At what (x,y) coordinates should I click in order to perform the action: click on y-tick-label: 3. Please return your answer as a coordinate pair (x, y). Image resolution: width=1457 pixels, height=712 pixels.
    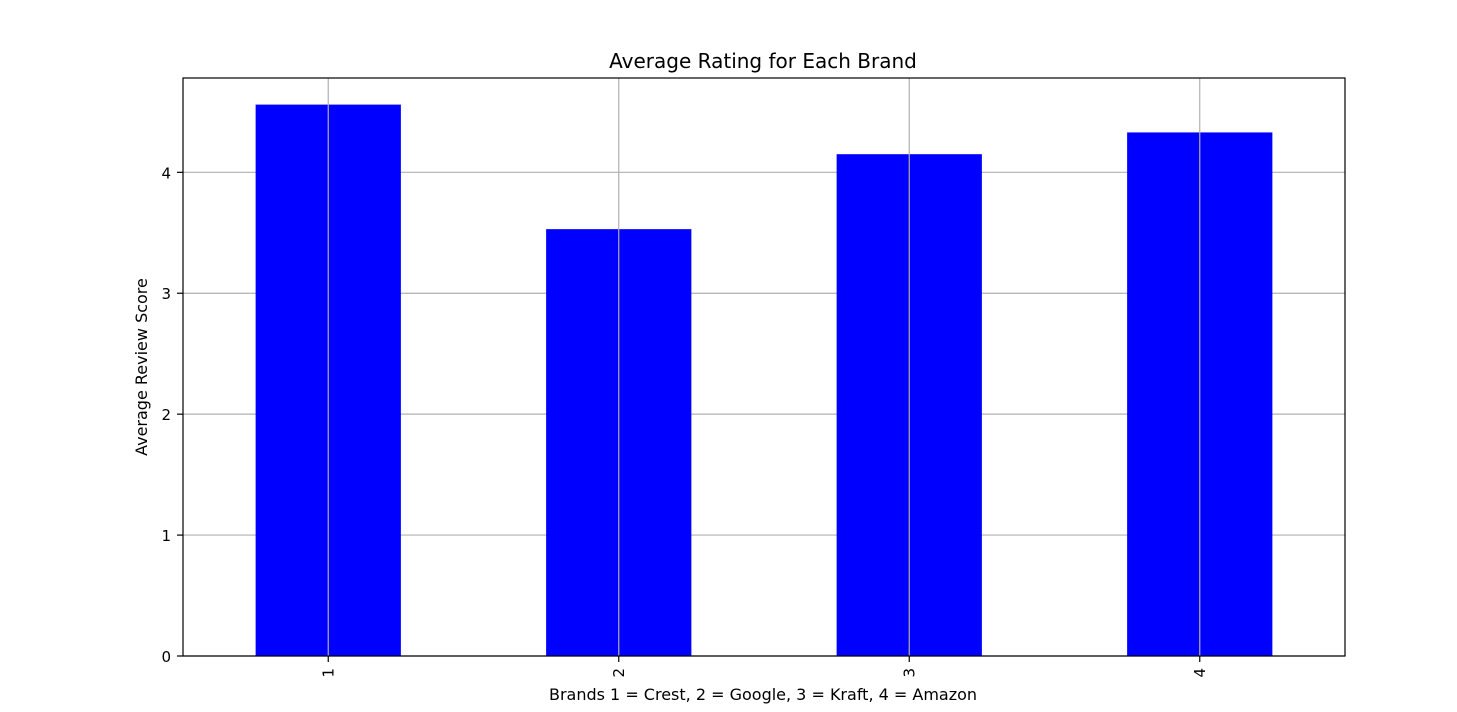
    Looking at the image, I should click on (166, 294).